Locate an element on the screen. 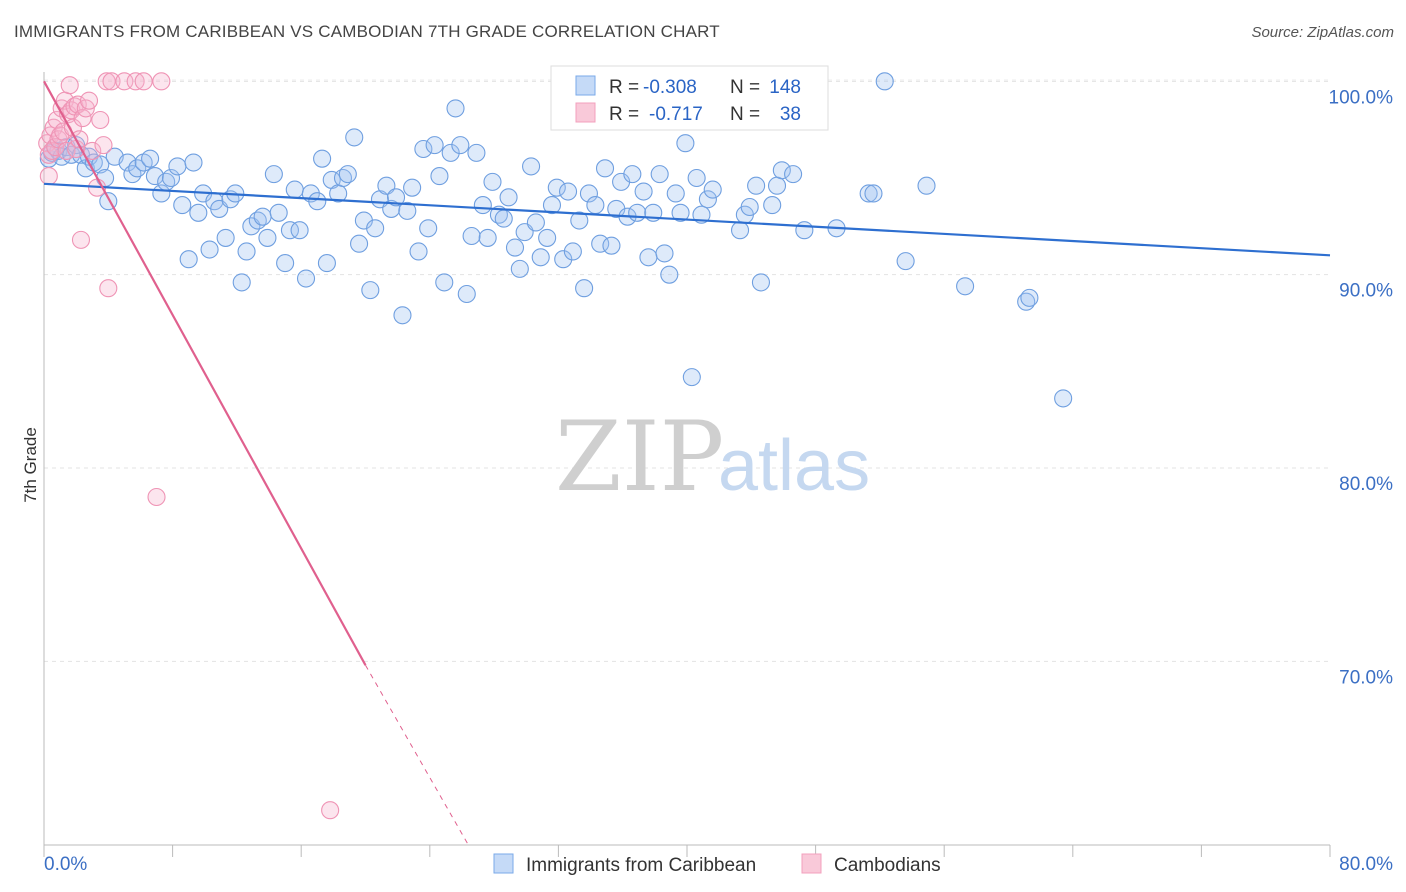 The image size is (1406, 892). y-tick-label-90: 90.0% is located at coordinates (1366, 291).